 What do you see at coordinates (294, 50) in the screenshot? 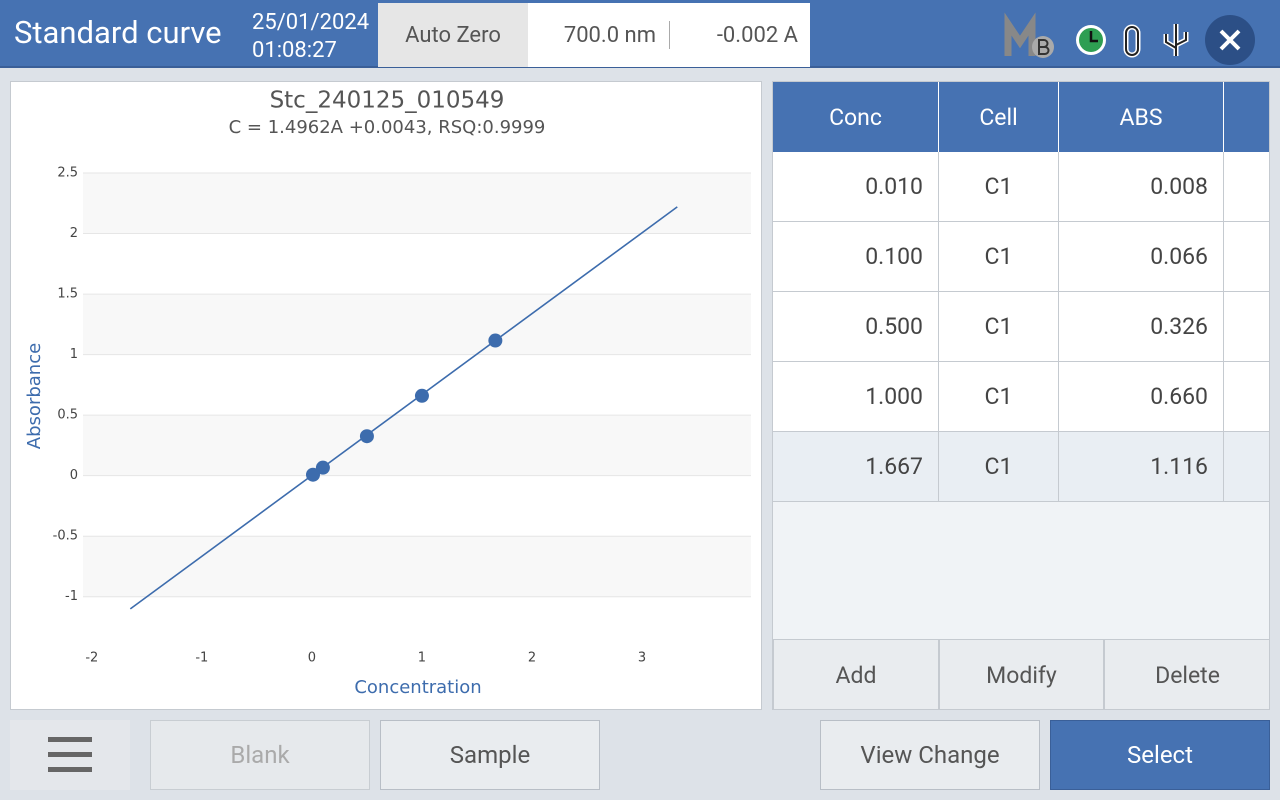
I see `time: 01:08:27` at bounding box center [294, 50].